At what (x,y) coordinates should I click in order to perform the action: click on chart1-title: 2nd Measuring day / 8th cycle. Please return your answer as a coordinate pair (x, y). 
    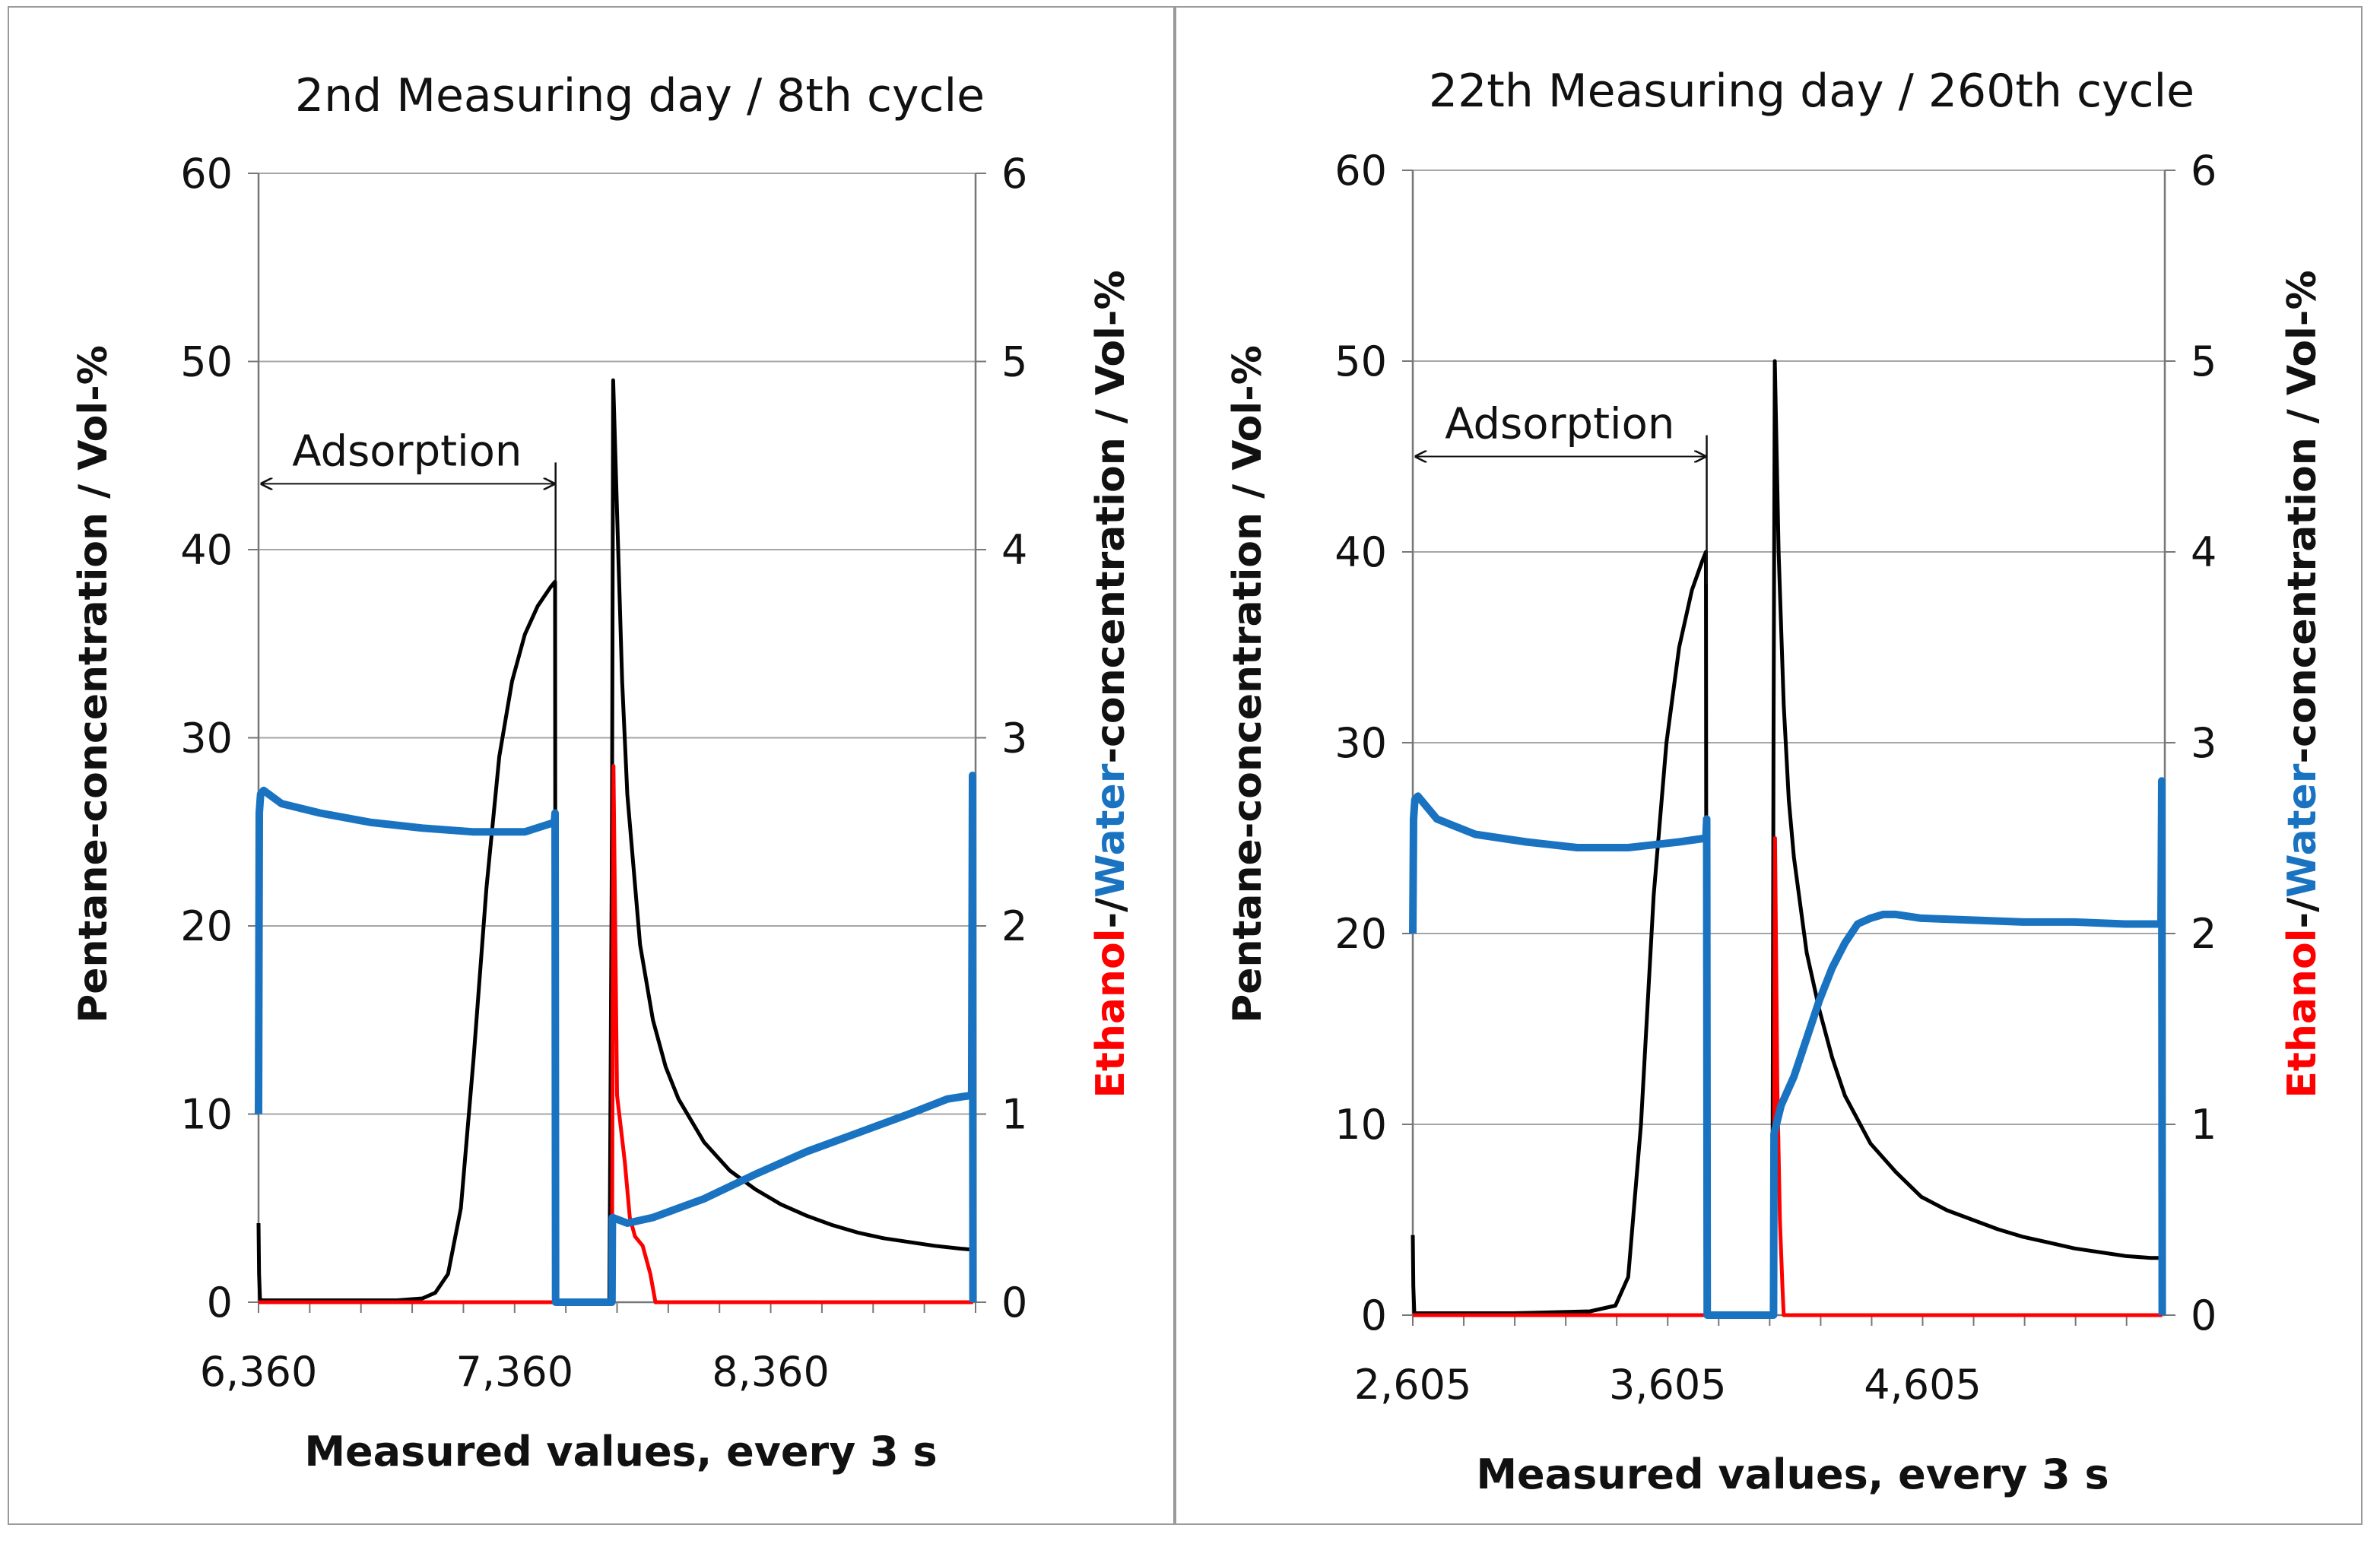
    Looking at the image, I should click on (640, 95).